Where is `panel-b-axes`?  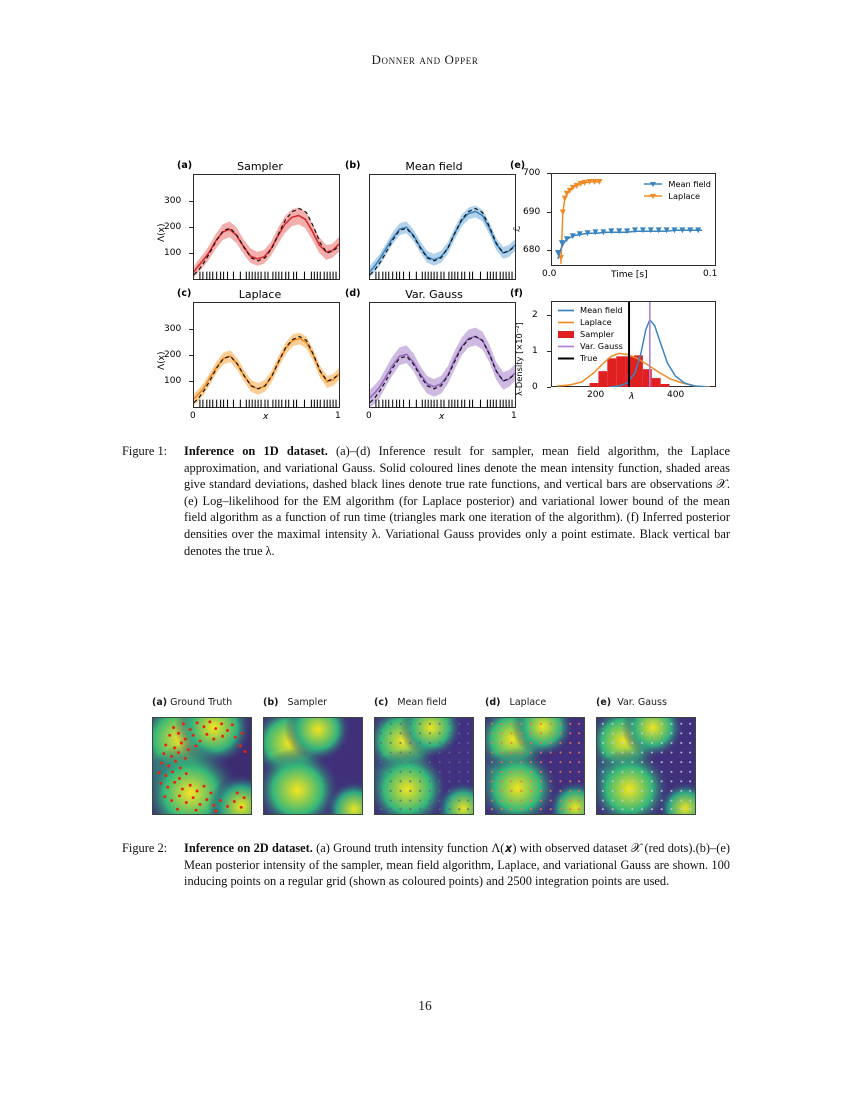 panel-b-axes is located at coordinates (442, 227).